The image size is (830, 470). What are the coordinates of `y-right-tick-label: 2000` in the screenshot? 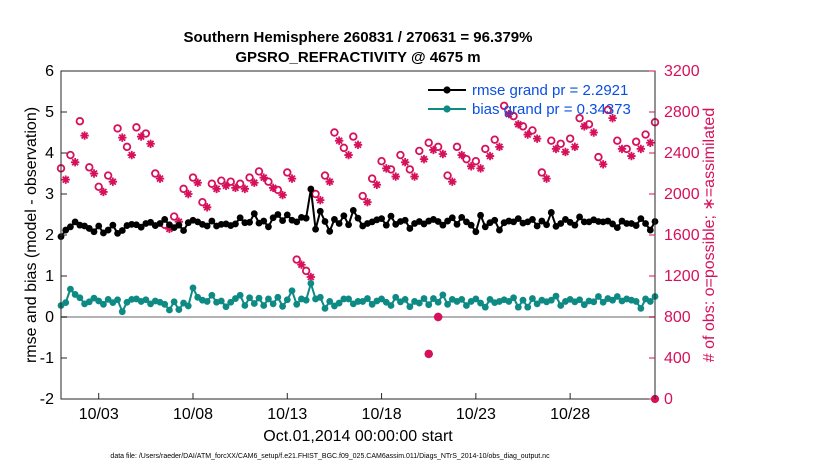 It's located at (682, 194).